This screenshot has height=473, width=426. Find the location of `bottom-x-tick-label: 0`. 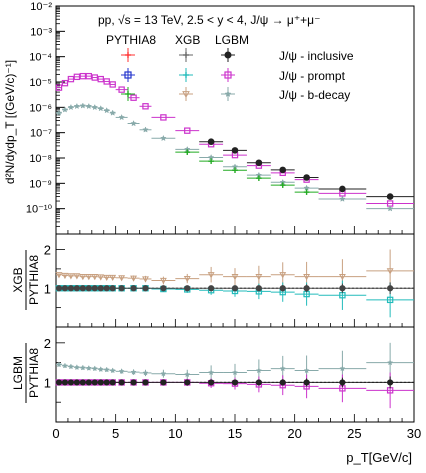

bottom-x-tick-label: 0 is located at coordinates (55, 433).